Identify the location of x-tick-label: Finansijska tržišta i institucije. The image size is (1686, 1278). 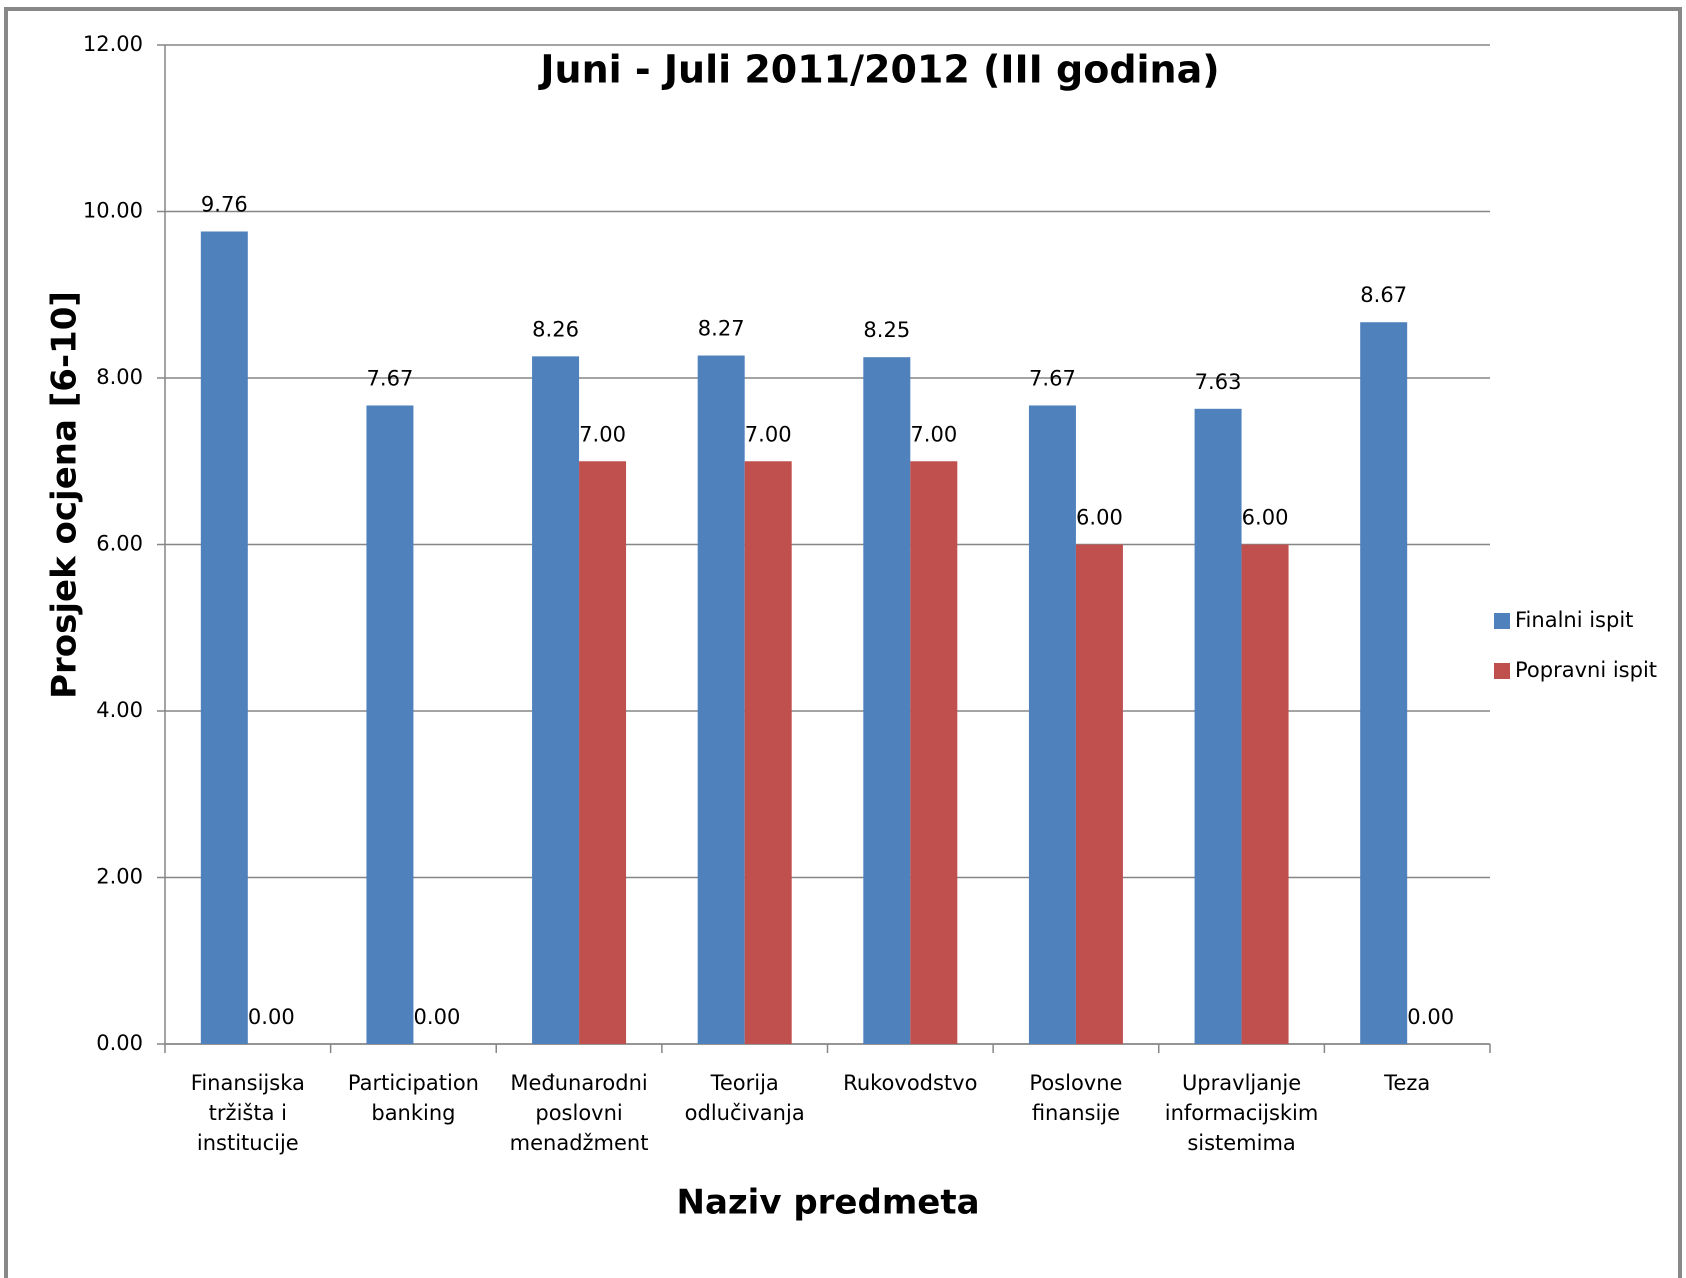
(248, 1113).